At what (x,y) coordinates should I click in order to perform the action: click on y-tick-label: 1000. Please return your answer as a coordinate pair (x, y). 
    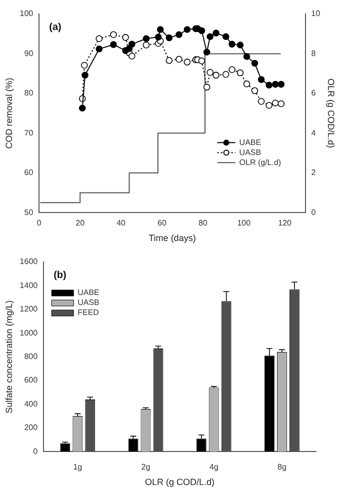
    Looking at the image, I should click on (29, 333).